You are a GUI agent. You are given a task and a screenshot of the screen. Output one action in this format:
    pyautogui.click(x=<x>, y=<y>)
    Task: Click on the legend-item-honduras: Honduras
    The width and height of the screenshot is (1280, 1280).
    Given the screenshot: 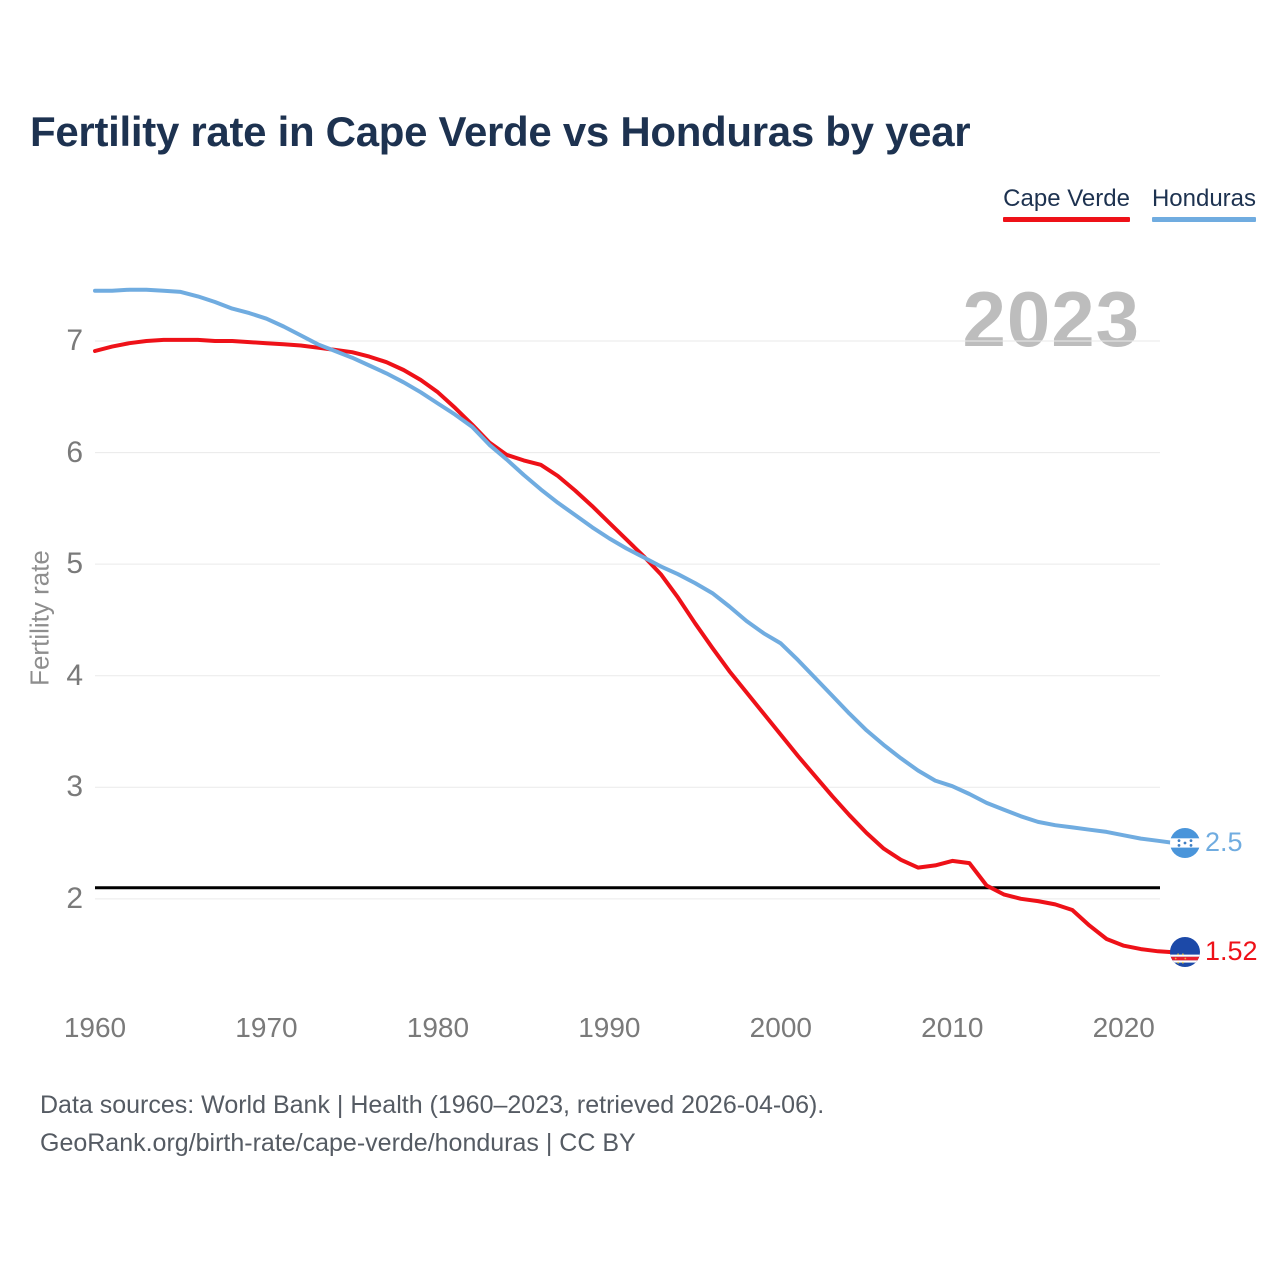 What is the action you would take?
    pyautogui.click(x=1203, y=203)
    